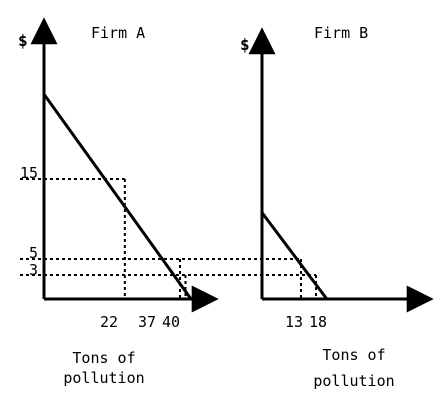 The width and height of the screenshot is (448, 416). What do you see at coordinates (29, 173) in the screenshot?
I see `firm-a-y-tick-15: 15` at bounding box center [29, 173].